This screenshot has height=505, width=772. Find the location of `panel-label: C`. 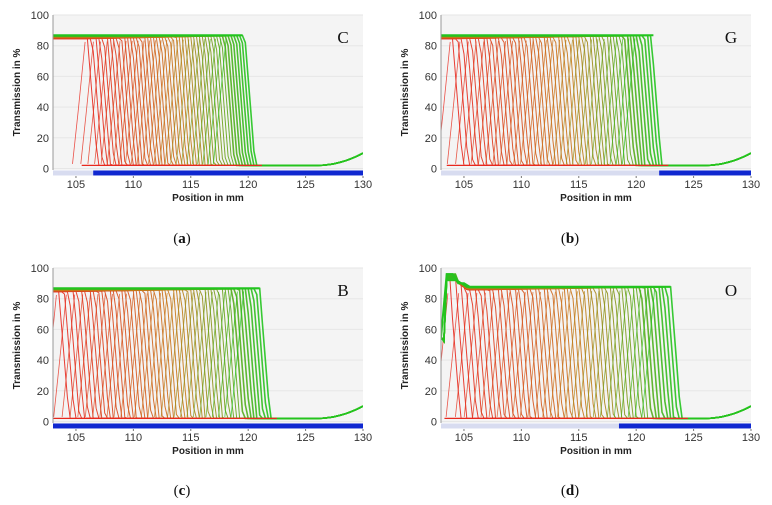

panel-label: C is located at coordinates (342, 37).